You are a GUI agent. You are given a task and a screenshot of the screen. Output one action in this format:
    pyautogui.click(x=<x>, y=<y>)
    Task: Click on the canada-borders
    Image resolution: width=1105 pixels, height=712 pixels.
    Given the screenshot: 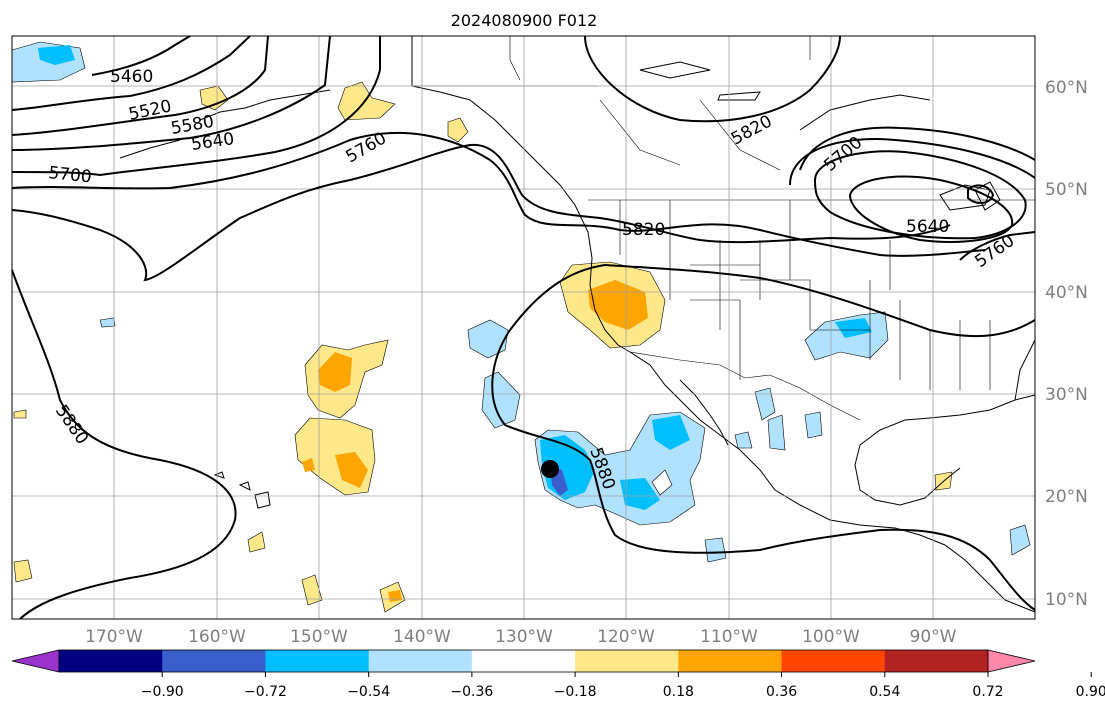 What is the action you would take?
    pyautogui.click(x=660, y=103)
    